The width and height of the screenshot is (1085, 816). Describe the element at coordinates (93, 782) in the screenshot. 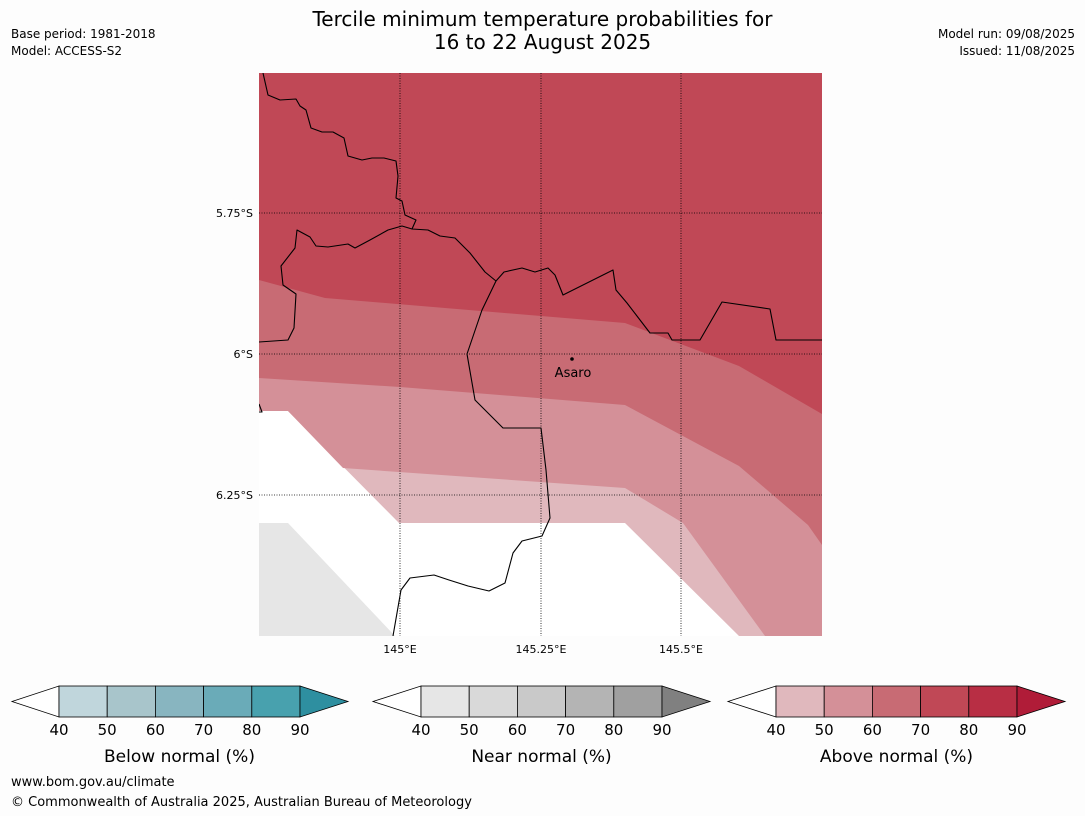

I see `footer-url: www.bom.gov.au/climate` at that location.